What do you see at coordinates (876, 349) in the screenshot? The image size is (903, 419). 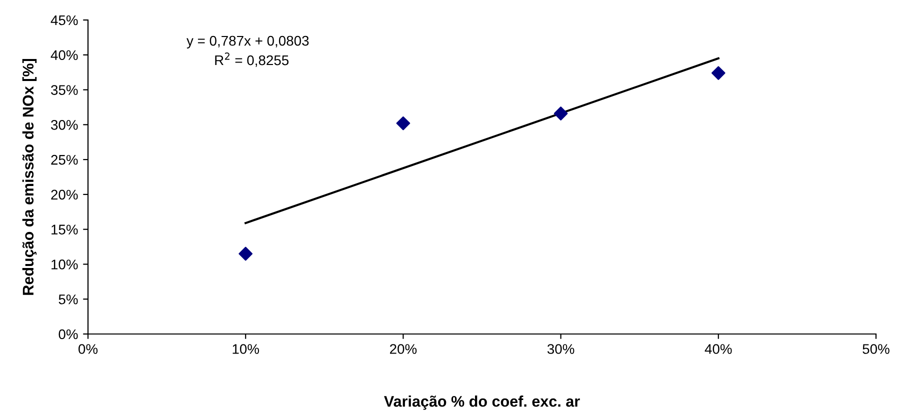 I see `x-tick-label: 50%` at bounding box center [876, 349].